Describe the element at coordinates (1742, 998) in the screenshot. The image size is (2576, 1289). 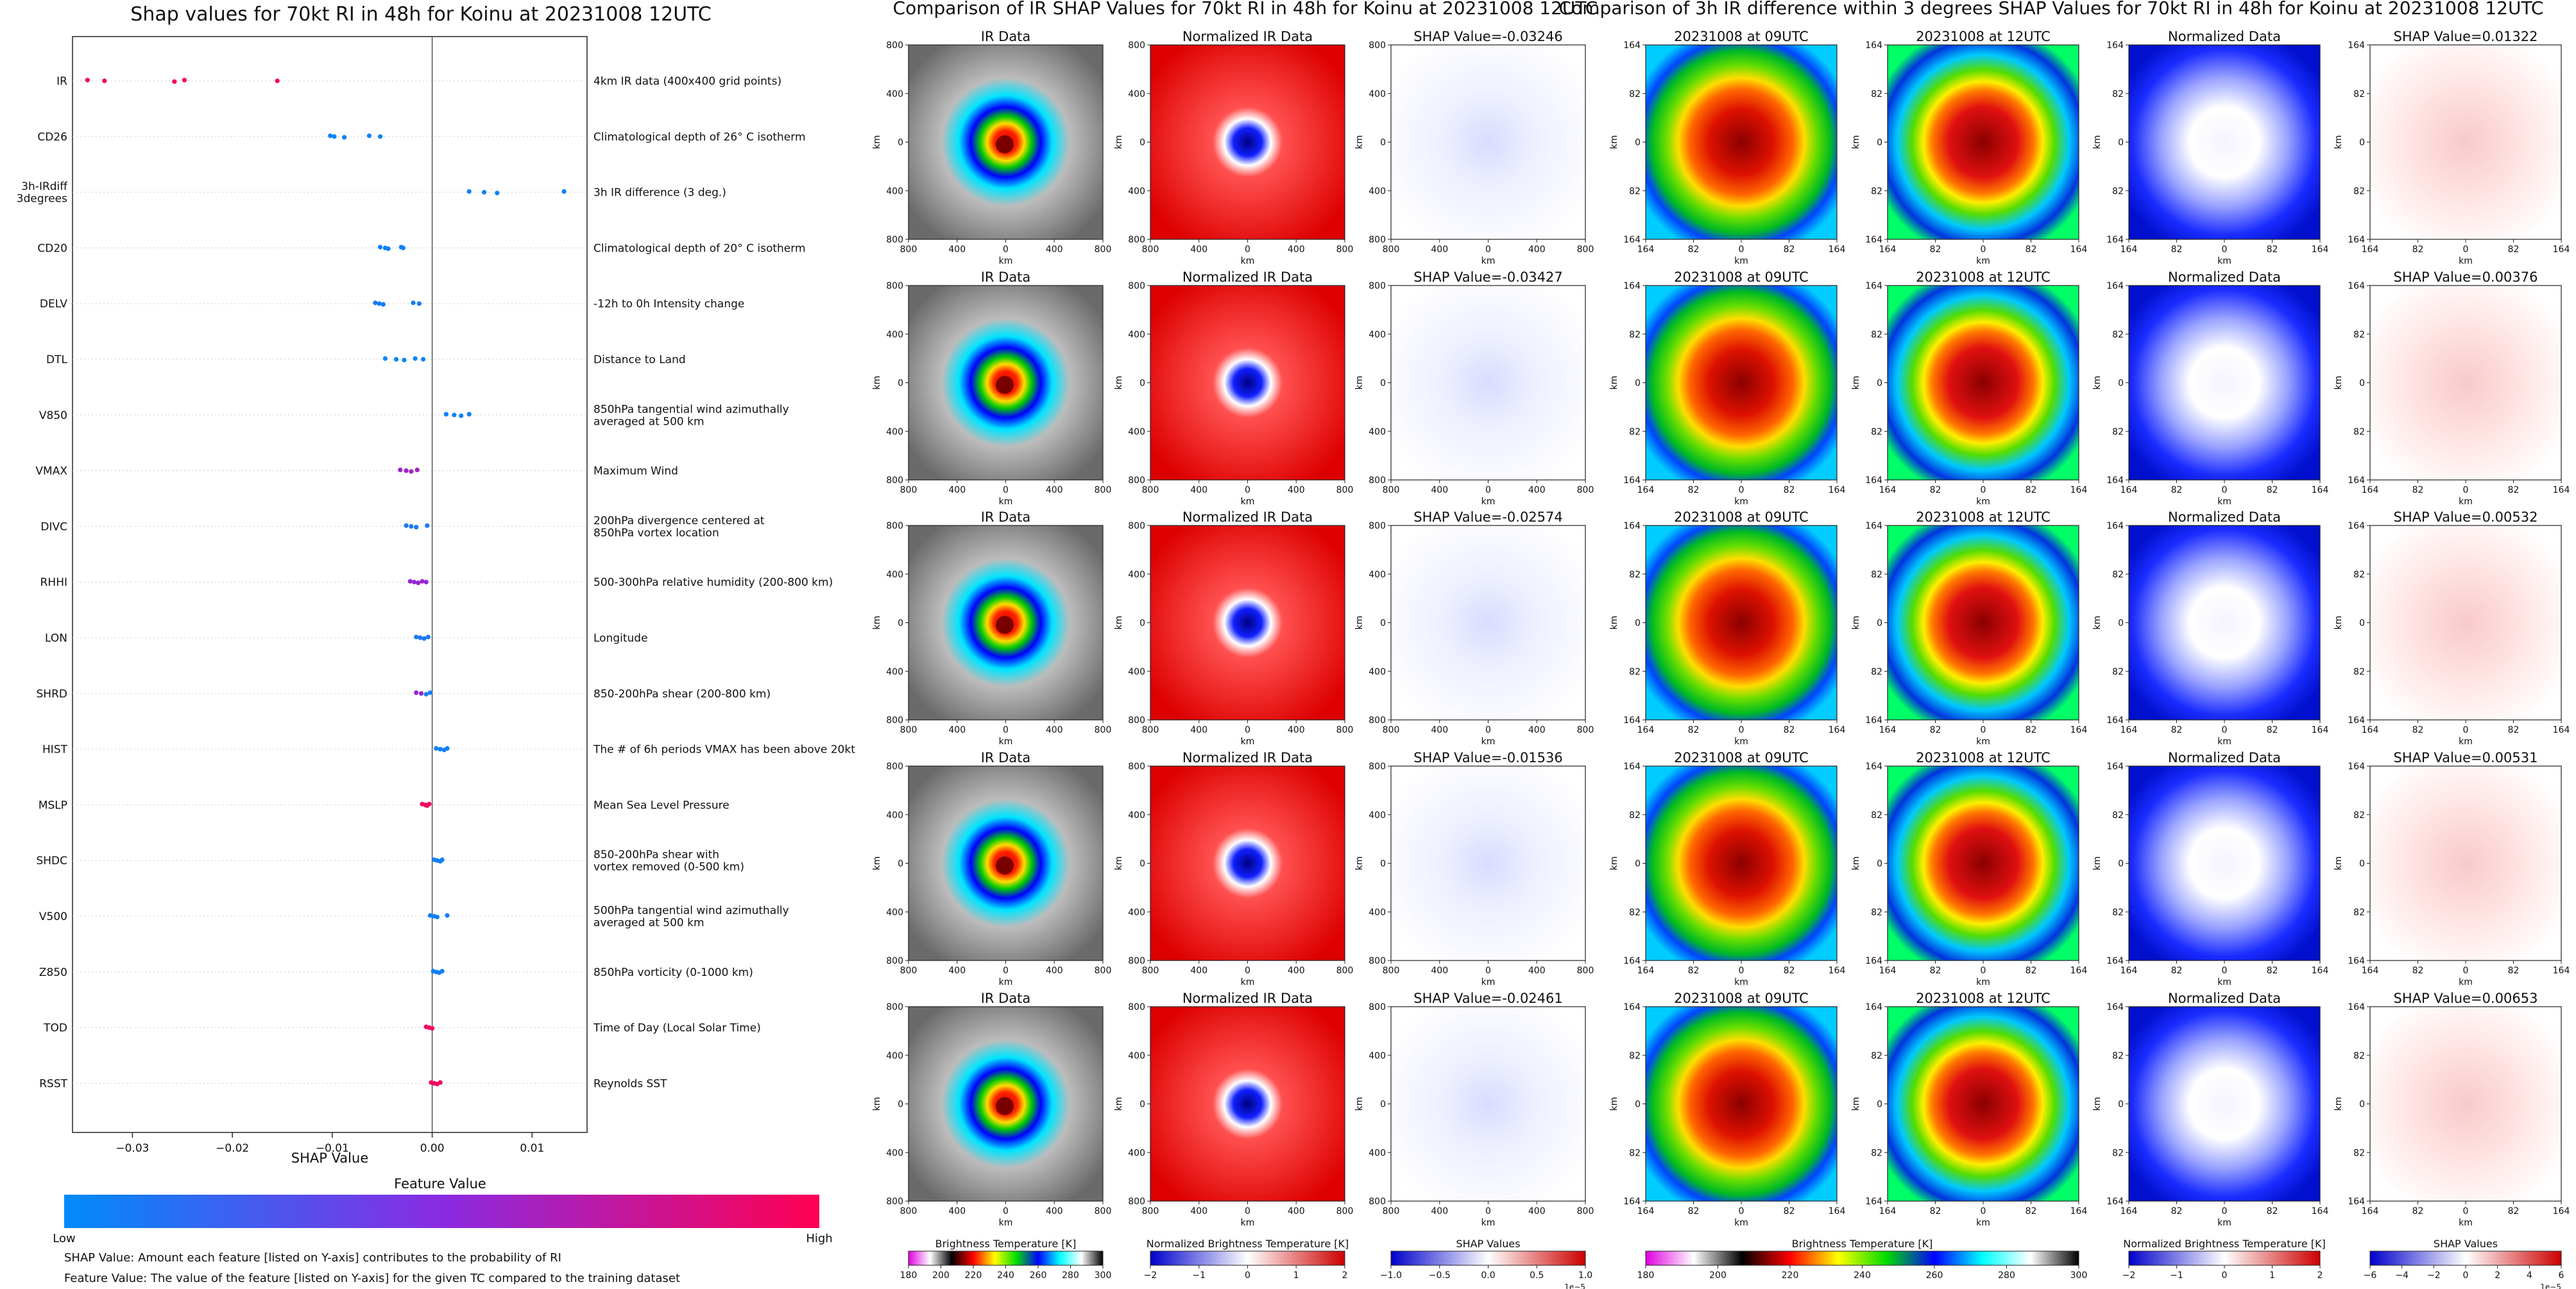
I see `panel-title: 20231008 at 09UTC` at that location.